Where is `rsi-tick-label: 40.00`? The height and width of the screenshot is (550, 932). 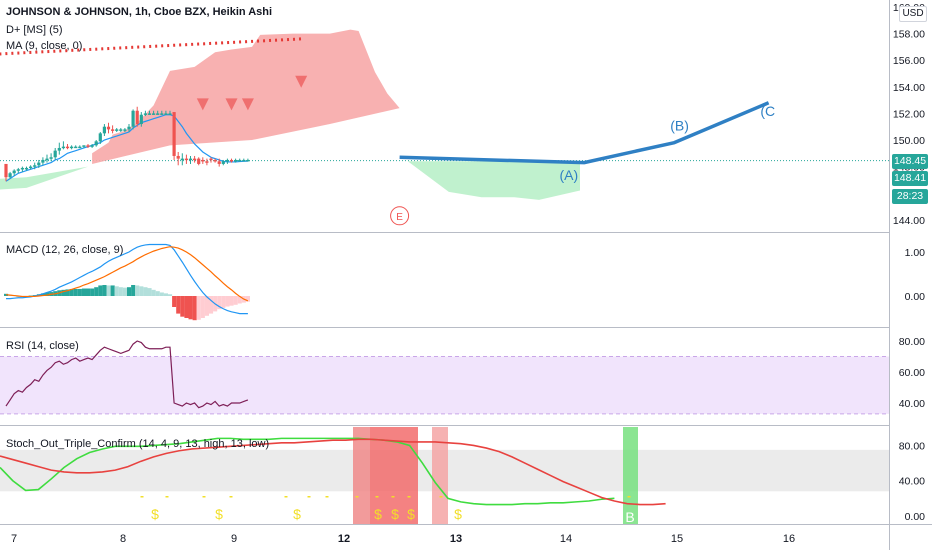 rsi-tick-label: 40.00 is located at coordinates (912, 404).